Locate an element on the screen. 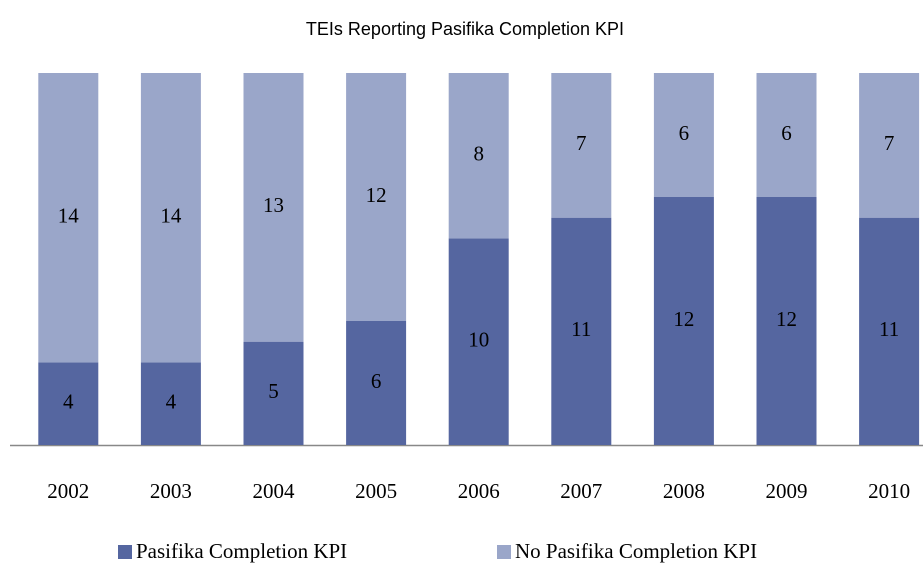  x-tick-label: 2008 is located at coordinates (684, 491).